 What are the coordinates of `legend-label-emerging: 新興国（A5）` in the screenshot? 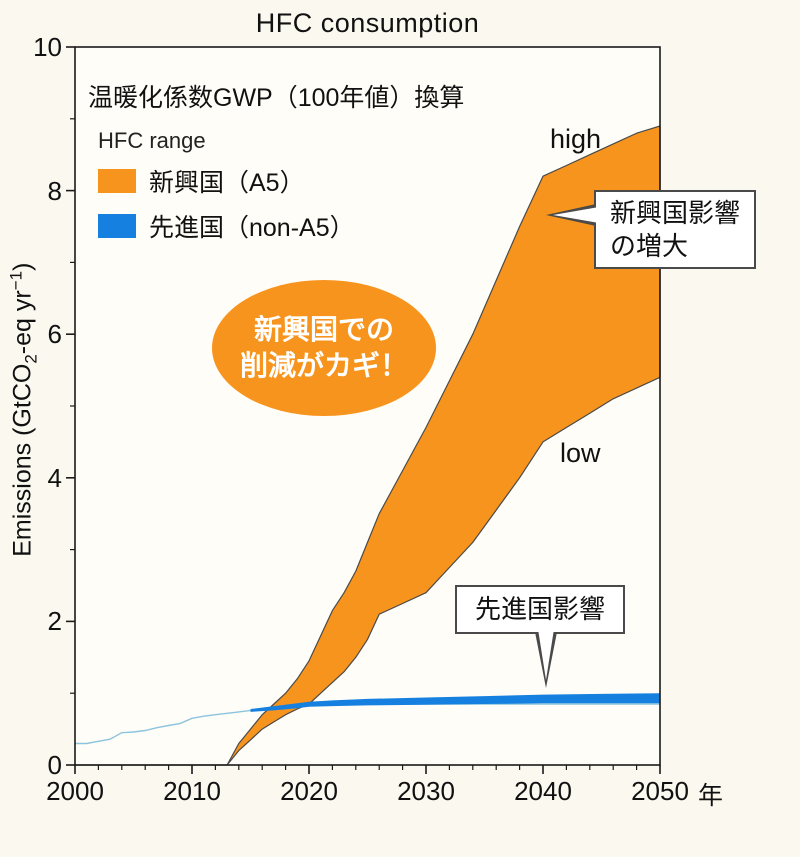 It's located at (227, 183).